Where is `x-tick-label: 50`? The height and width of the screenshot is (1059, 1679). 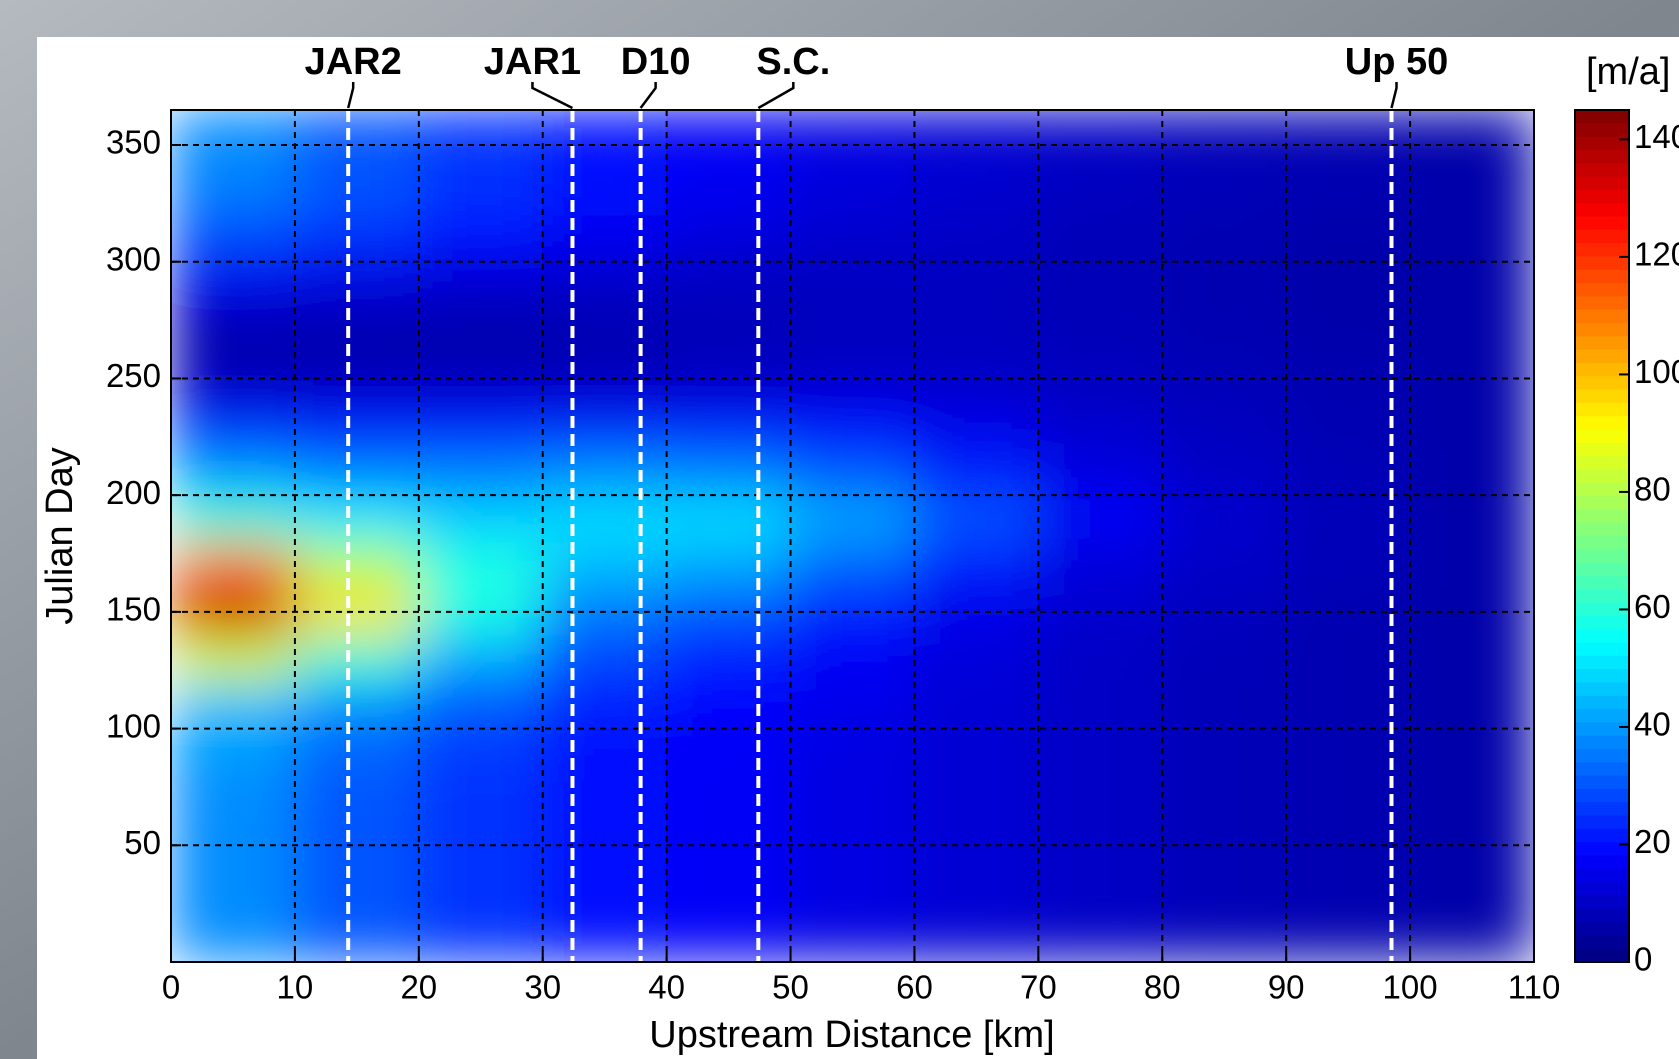
x-tick-label: 50 is located at coordinates (790, 987).